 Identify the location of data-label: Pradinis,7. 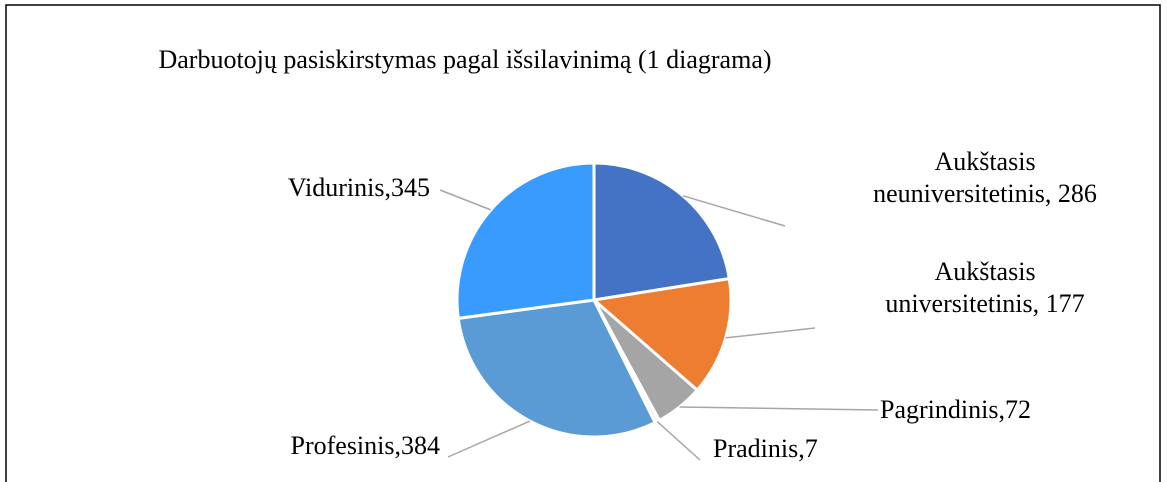
(765, 448).